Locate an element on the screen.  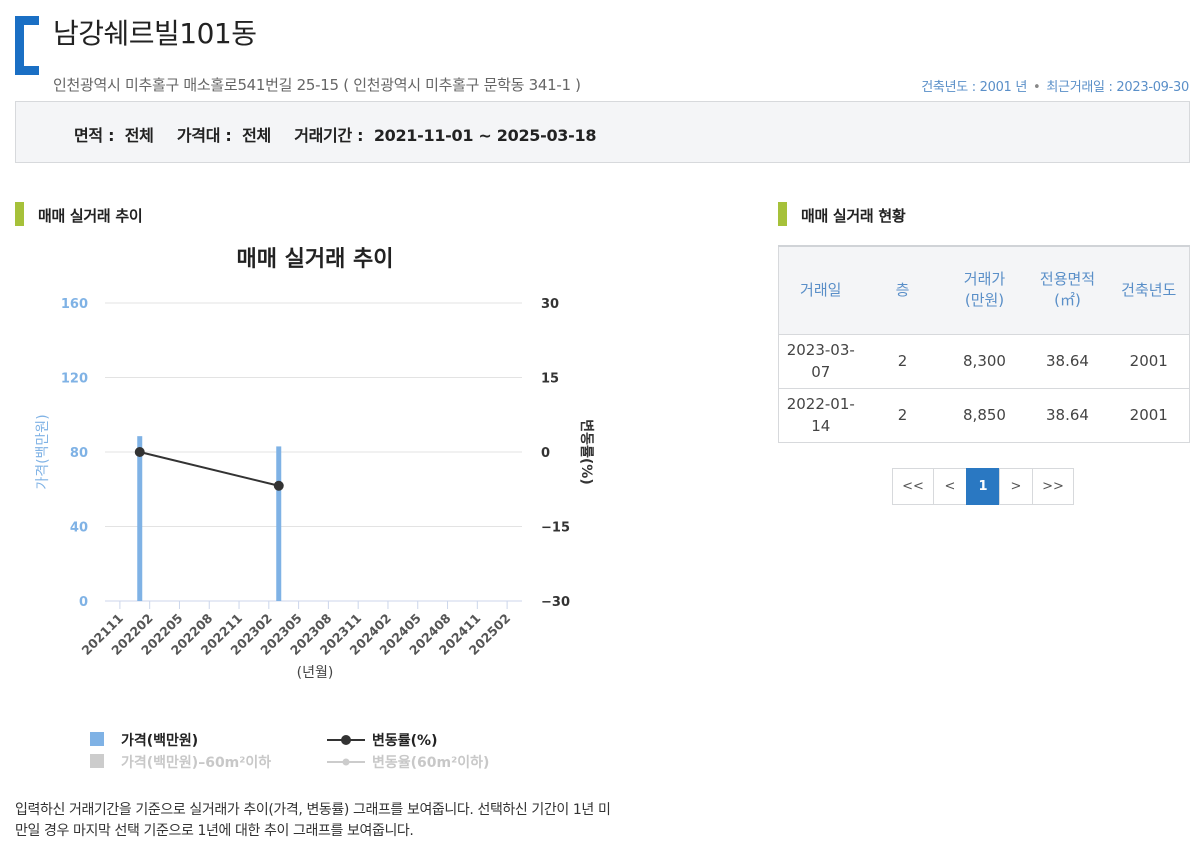
table-header-row: 거래일 층 거래가 (만원) 전용면적 (㎡) 건축년도 is located at coordinates (984, 290).